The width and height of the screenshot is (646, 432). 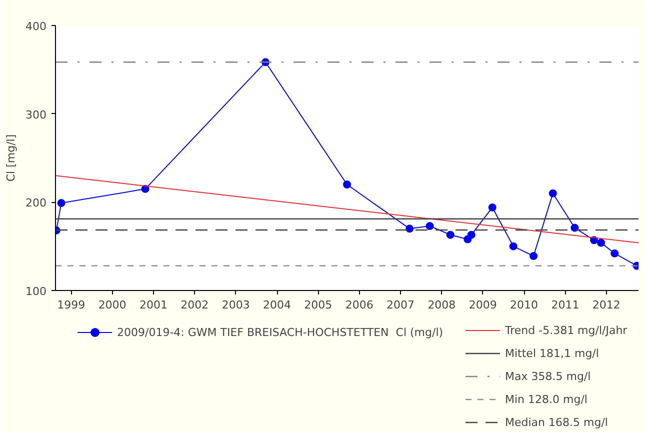 I want to click on x-tick-label: 2007, so click(x=400, y=305).